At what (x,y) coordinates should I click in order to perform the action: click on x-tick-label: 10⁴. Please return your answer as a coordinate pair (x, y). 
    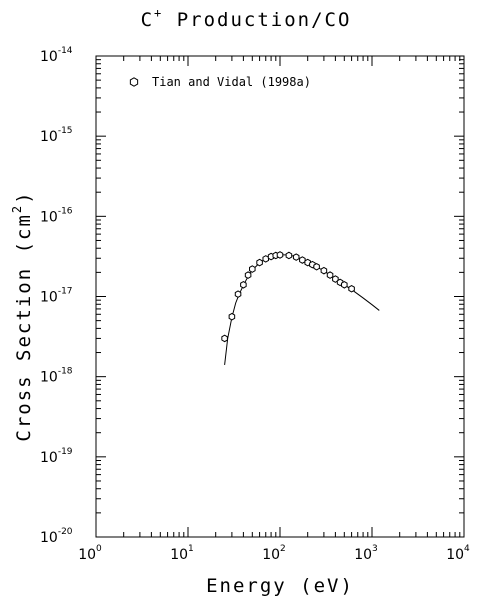
    Looking at the image, I should click on (458, 553).